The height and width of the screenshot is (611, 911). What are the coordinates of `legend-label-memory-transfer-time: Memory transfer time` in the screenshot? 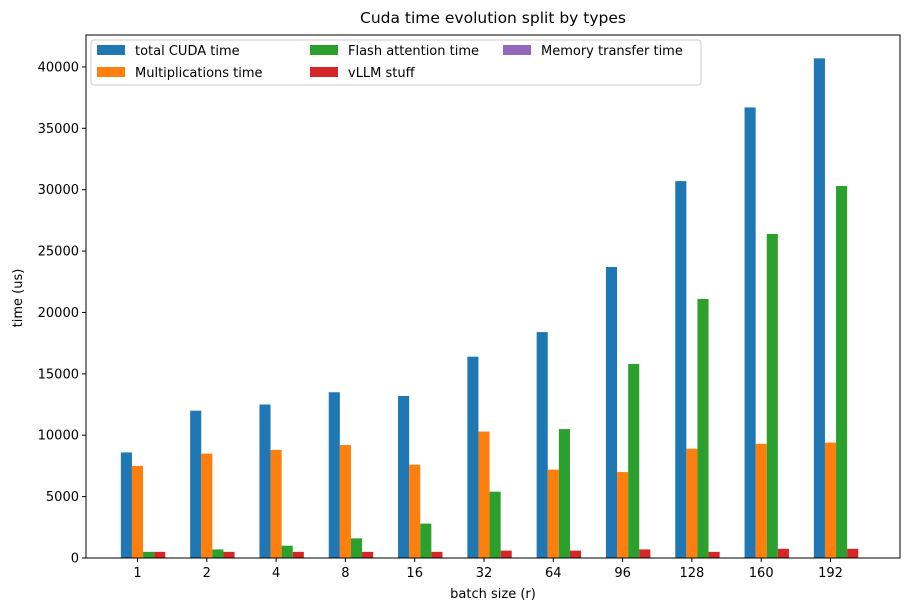 It's located at (612, 51).